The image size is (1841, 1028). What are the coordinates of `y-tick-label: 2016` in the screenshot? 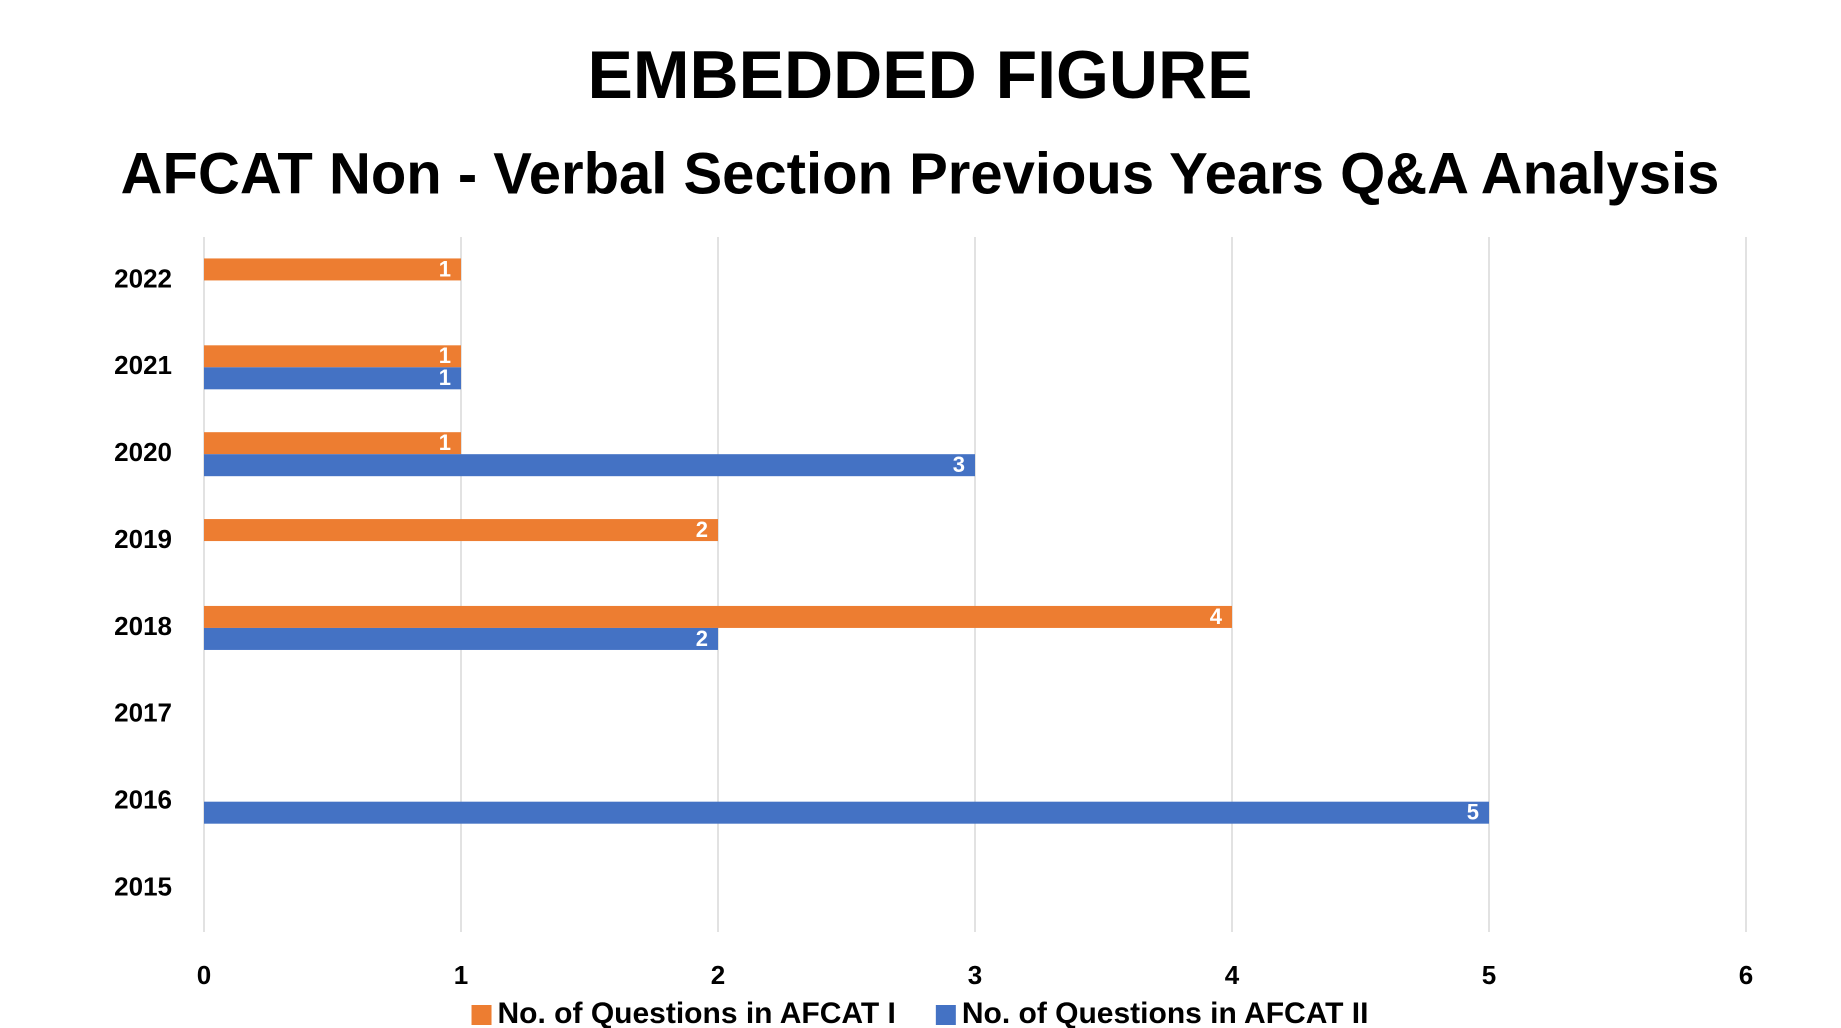 It's located at (143, 800).